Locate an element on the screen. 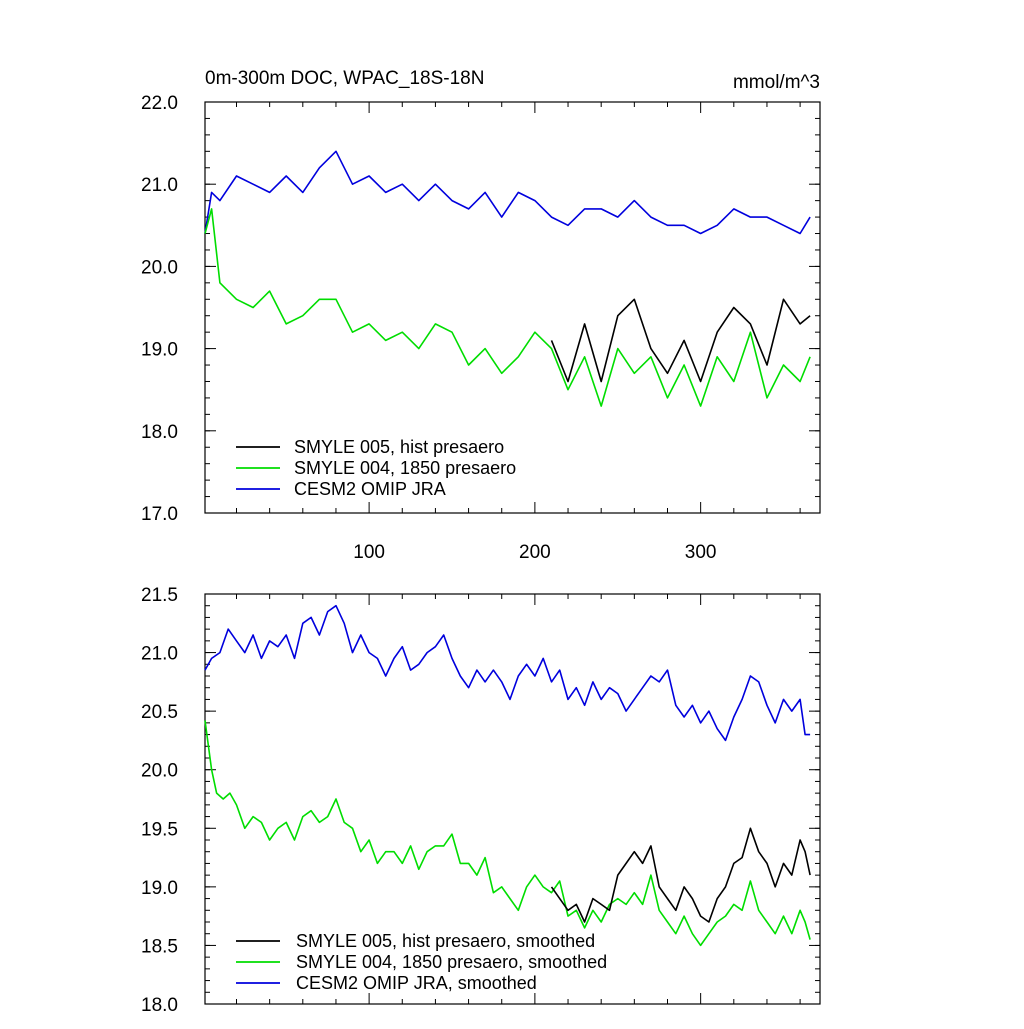 The width and height of the screenshot is (1024, 1029). series-line-smyle-005-hist-presaero-smoothed is located at coordinates (680, 875).